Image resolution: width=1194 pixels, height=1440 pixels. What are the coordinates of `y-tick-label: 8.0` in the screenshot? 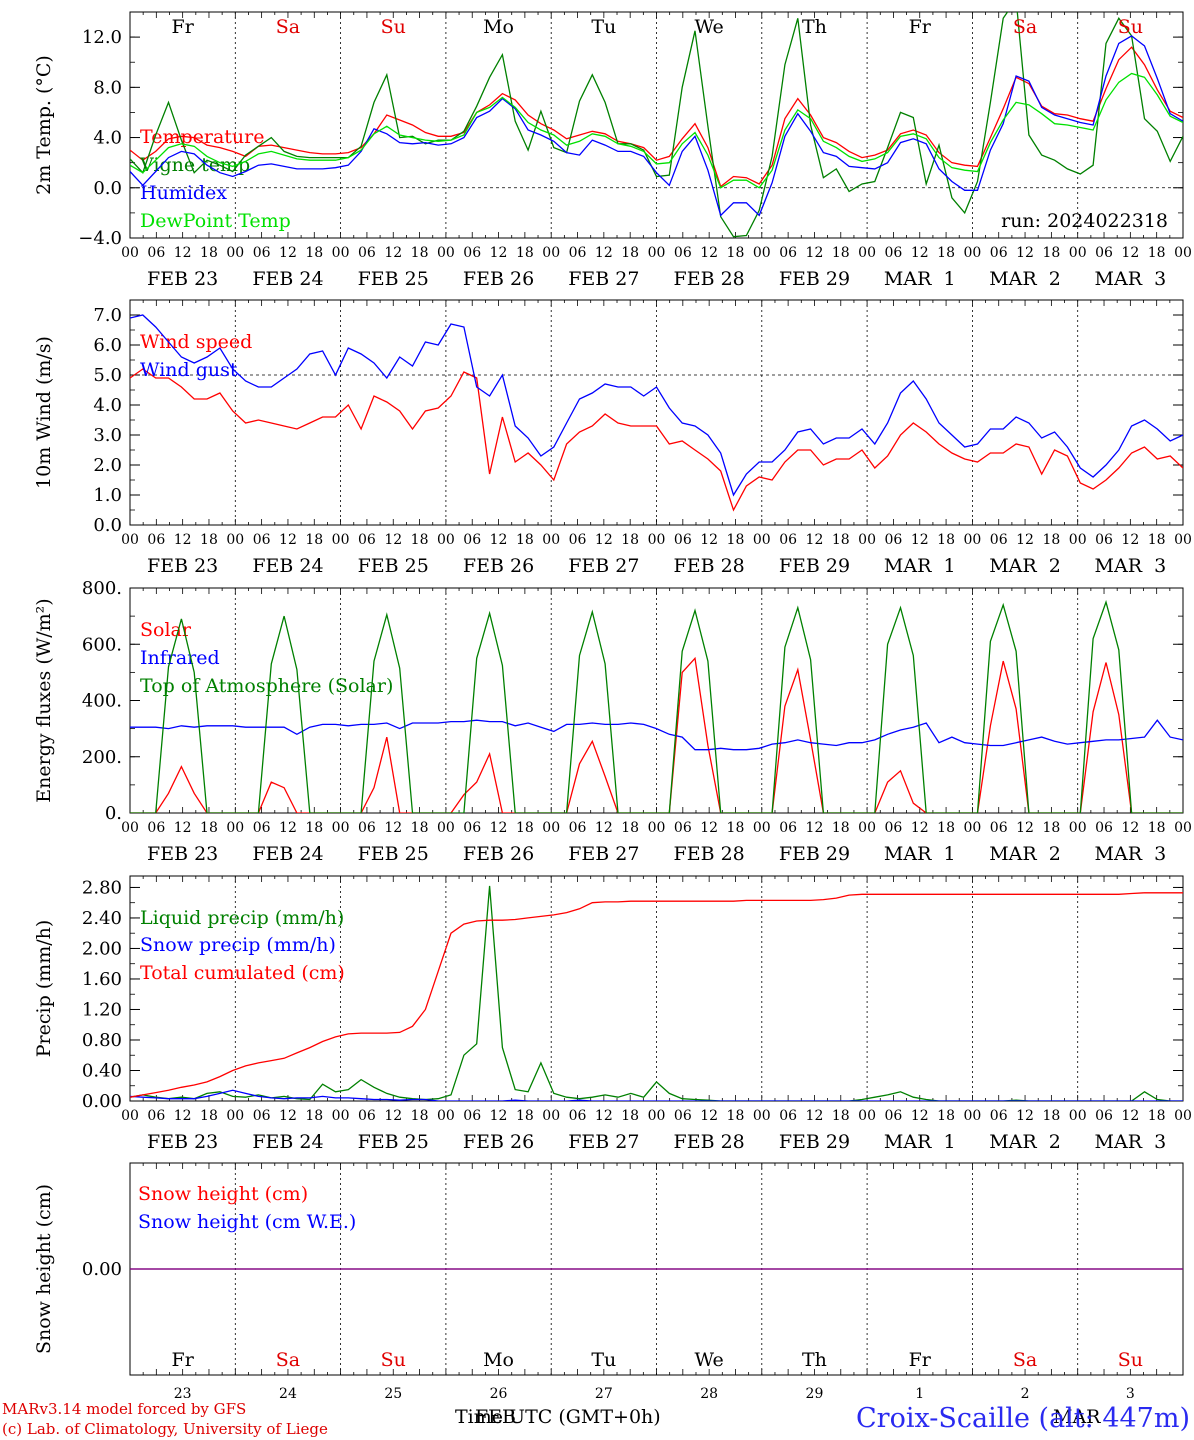 It's located at (107, 87).